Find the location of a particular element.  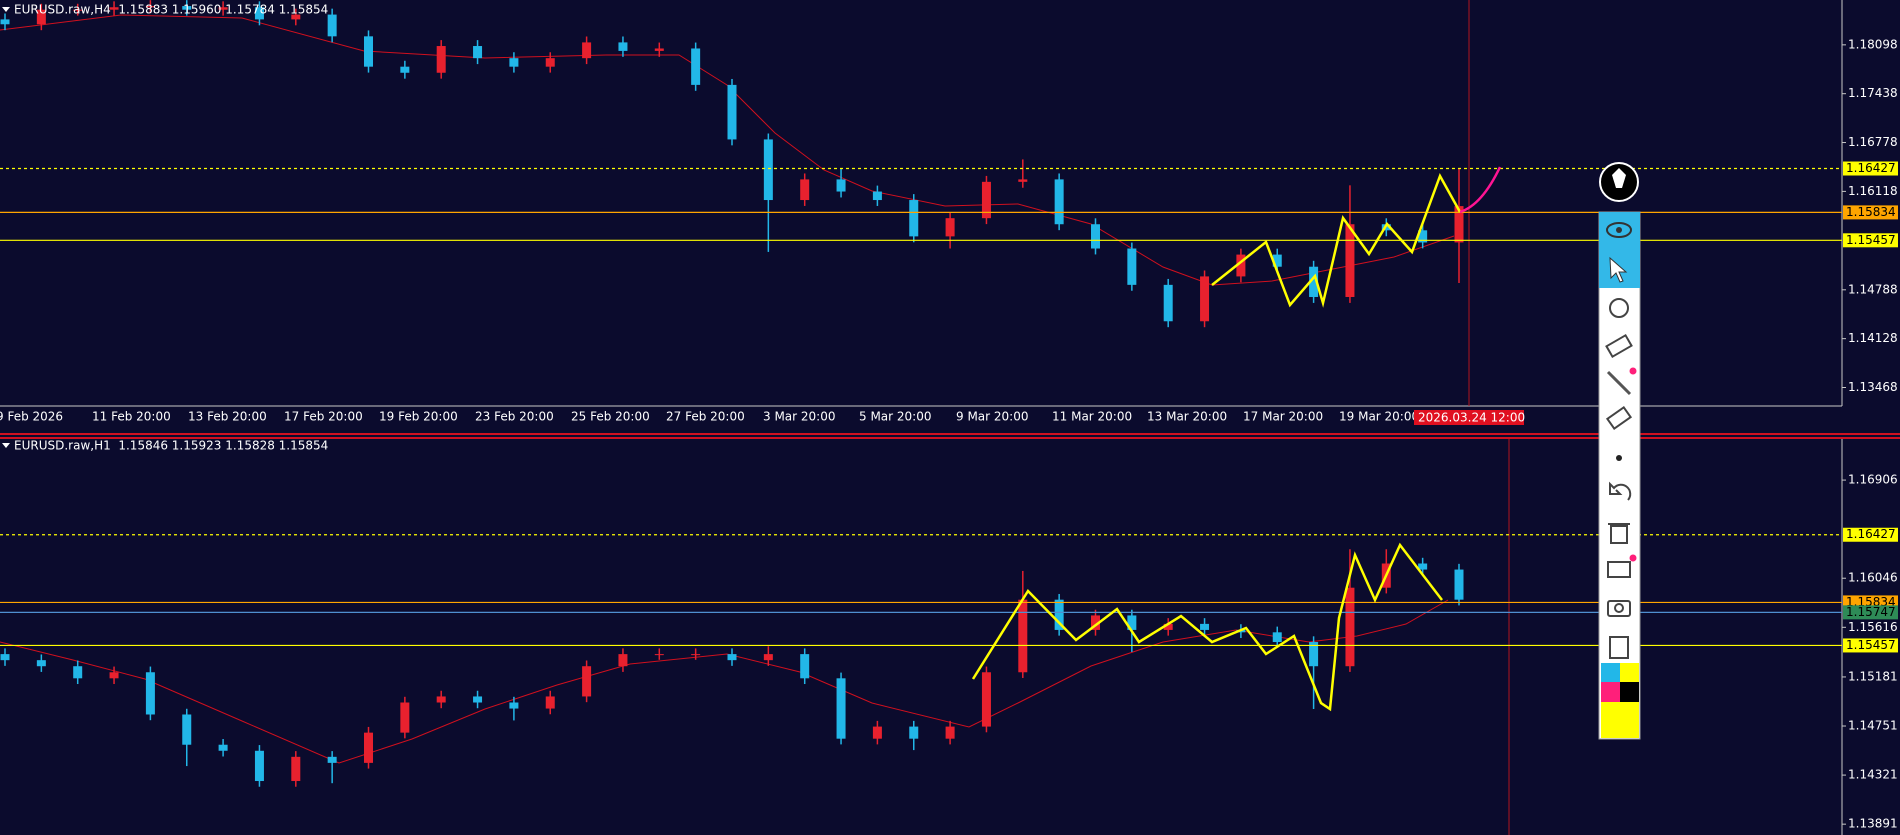

price-tick-label: 1.14128 is located at coordinates (1873, 338).